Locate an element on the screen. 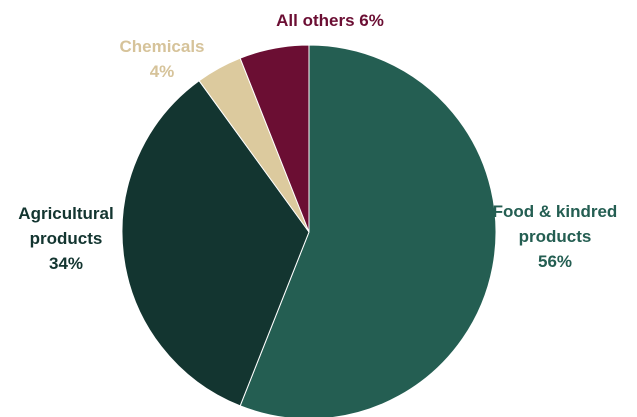 The width and height of the screenshot is (637, 417). label-all-others: All others 6% is located at coordinates (330, 20).